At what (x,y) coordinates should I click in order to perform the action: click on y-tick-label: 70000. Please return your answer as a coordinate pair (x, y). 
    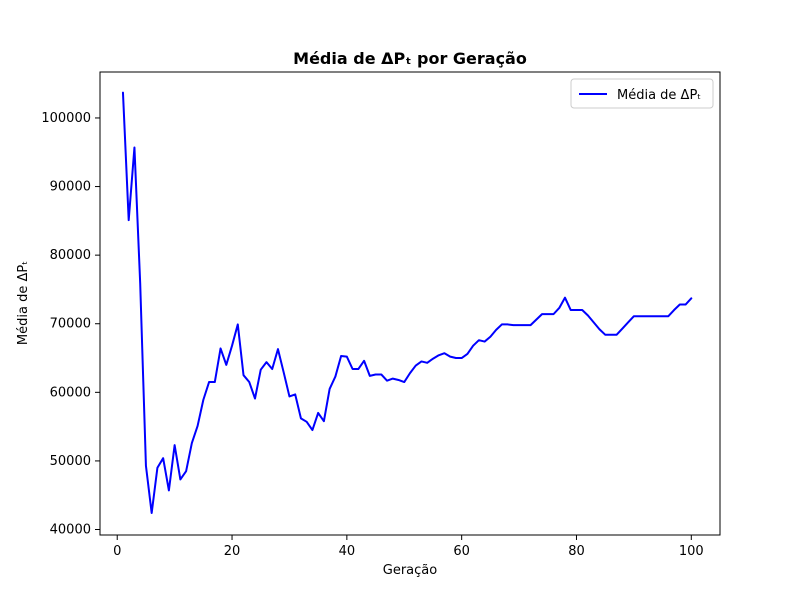
    Looking at the image, I should click on (70, 324).